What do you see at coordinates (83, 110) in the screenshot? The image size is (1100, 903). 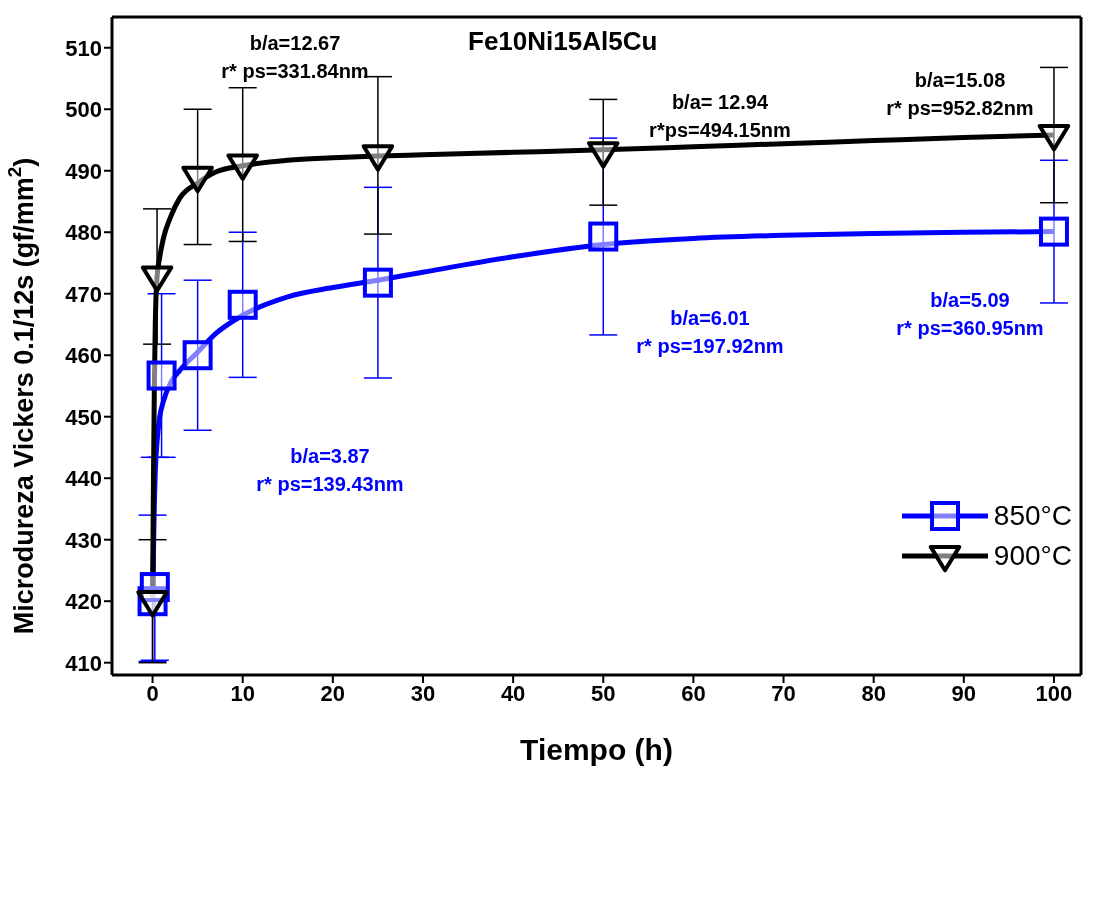 I see `y-tick-label: 500` at bounding box center [83, 110].